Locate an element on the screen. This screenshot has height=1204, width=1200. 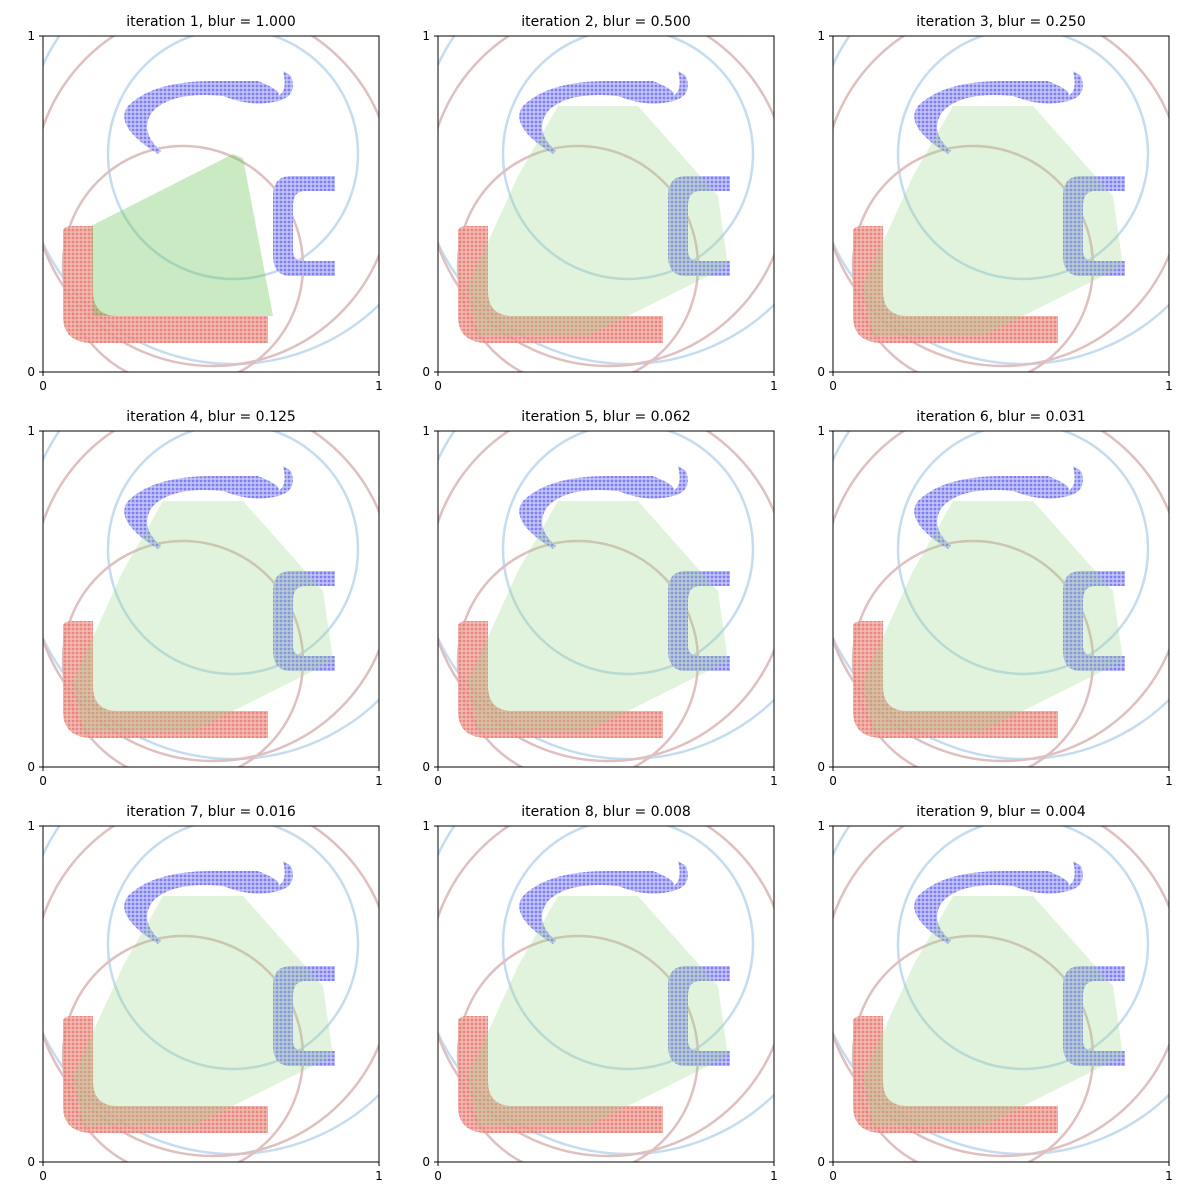
subplot-title: iteration 8, blur = 0.008 is located at coordinates (606, 812).